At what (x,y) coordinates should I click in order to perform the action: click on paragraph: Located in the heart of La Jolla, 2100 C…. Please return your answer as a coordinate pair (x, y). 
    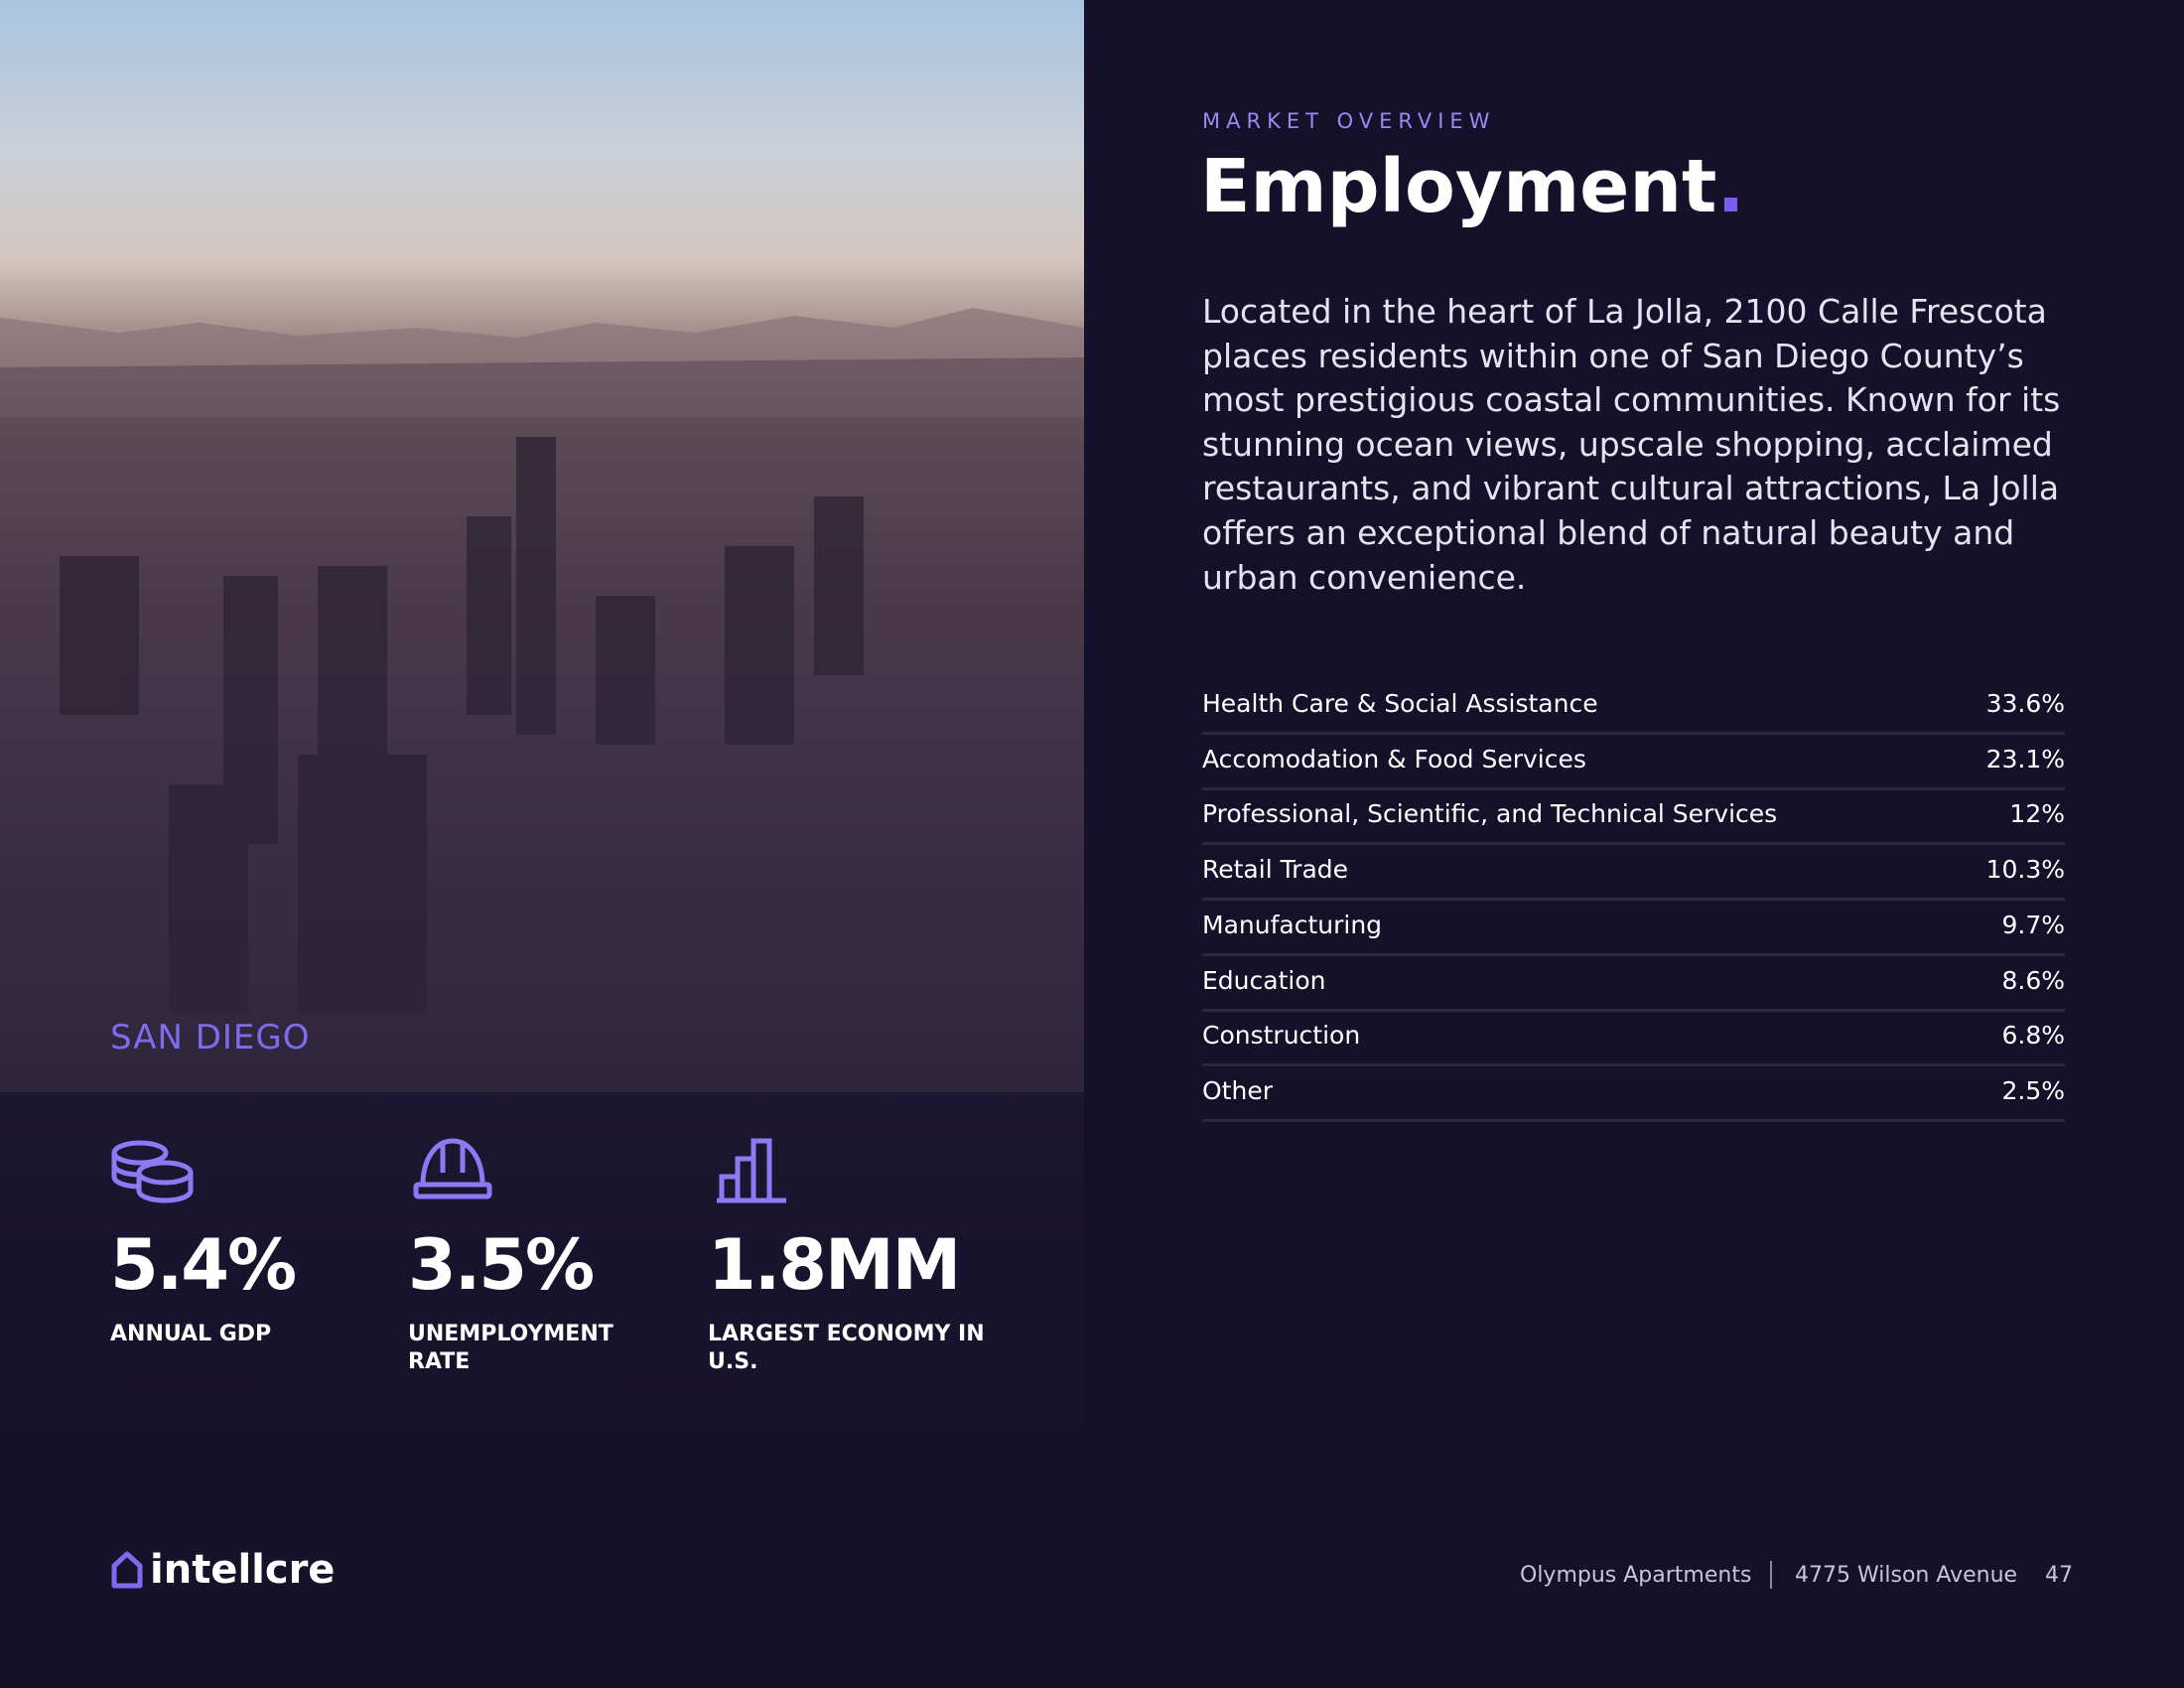
    Looking at the image, I should click on (1631, 444).